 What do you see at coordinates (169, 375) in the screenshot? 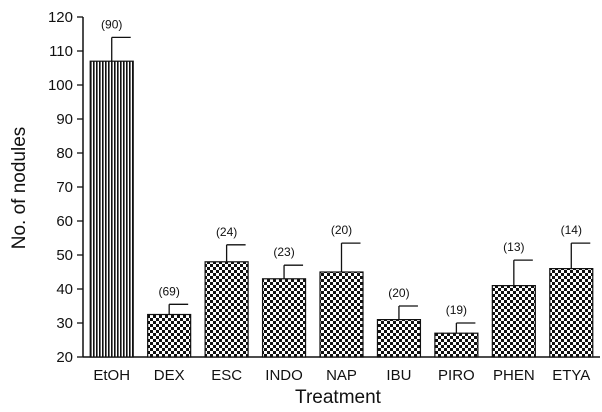
I see `x-tick-label: DEX` at bounding box center [169, 375].